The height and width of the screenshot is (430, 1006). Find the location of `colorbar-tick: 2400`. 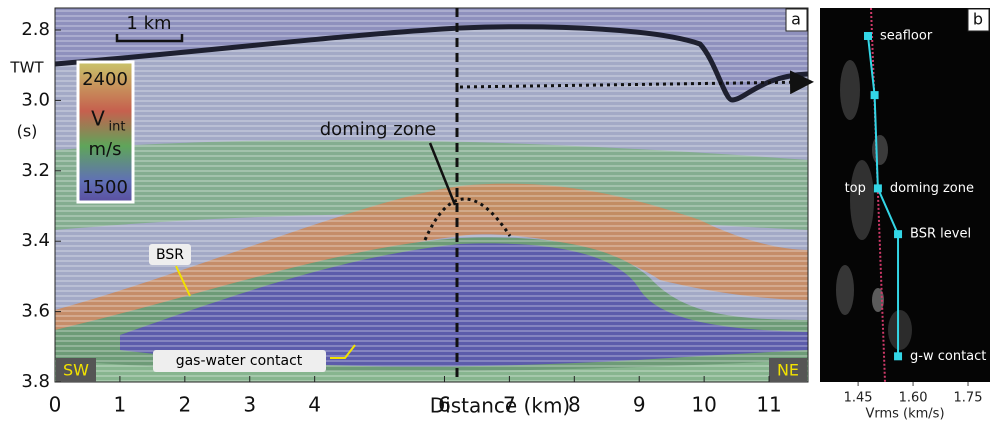

colorbar-tick: 2400 is located at coordinates (105, 79).